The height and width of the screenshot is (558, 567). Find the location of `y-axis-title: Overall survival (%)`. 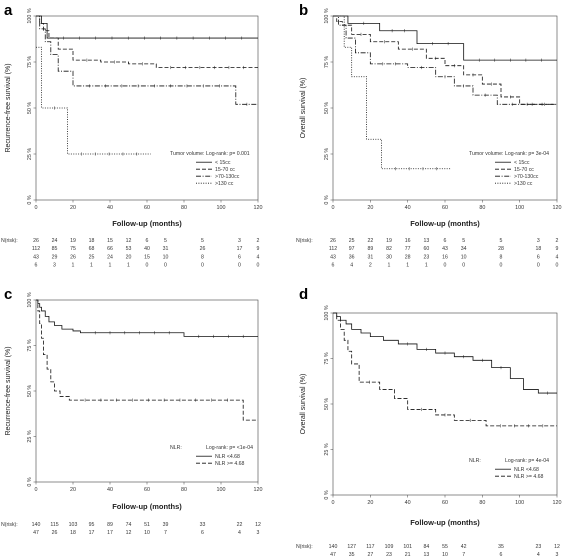

y-axis-title: Overall survival (%) is located at coordinates (303, 108).